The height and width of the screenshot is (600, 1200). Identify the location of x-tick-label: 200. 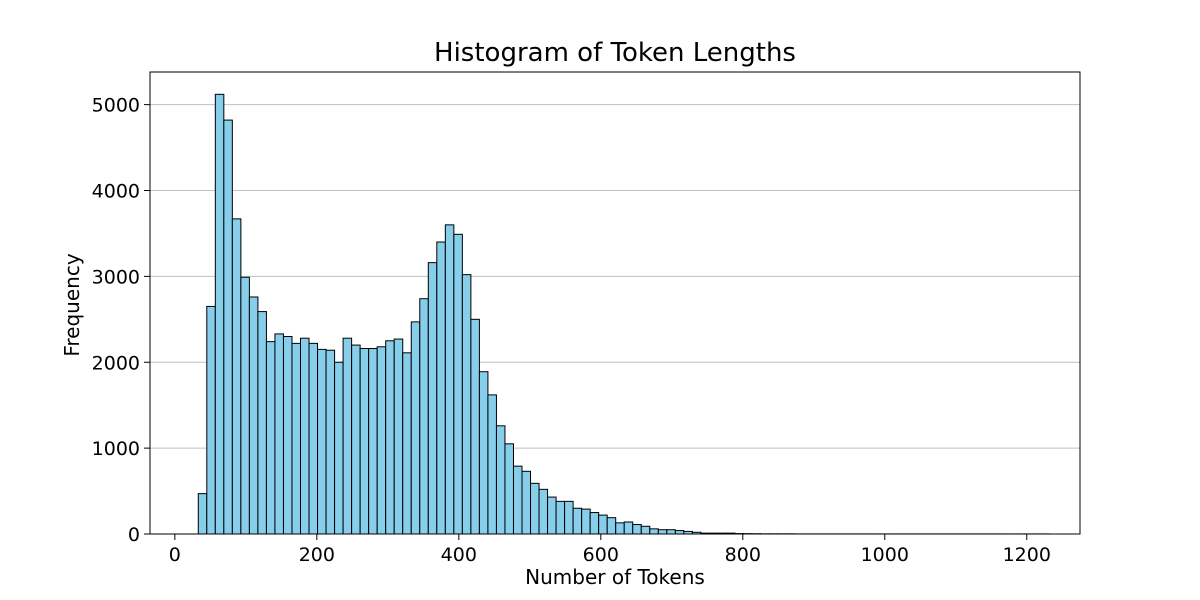
(317, 555).